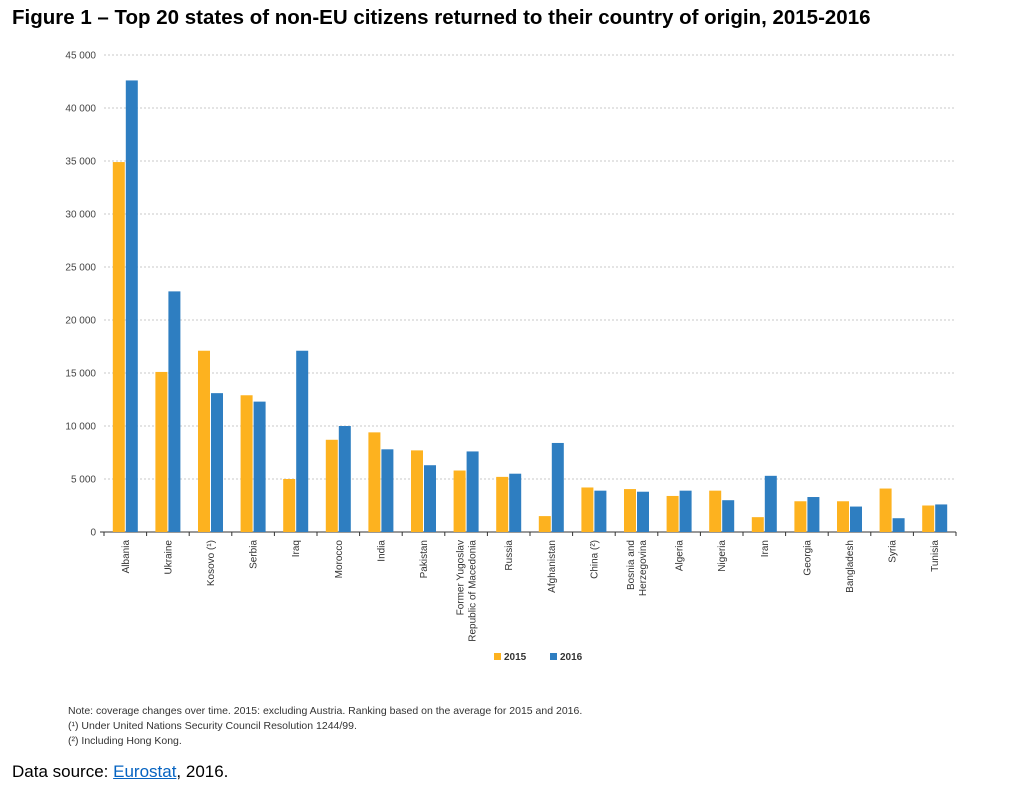  What do you see at coordinates (131, 306) in the screenshot?
I see `bar-2016-albania` at bounding box center [131, 306].